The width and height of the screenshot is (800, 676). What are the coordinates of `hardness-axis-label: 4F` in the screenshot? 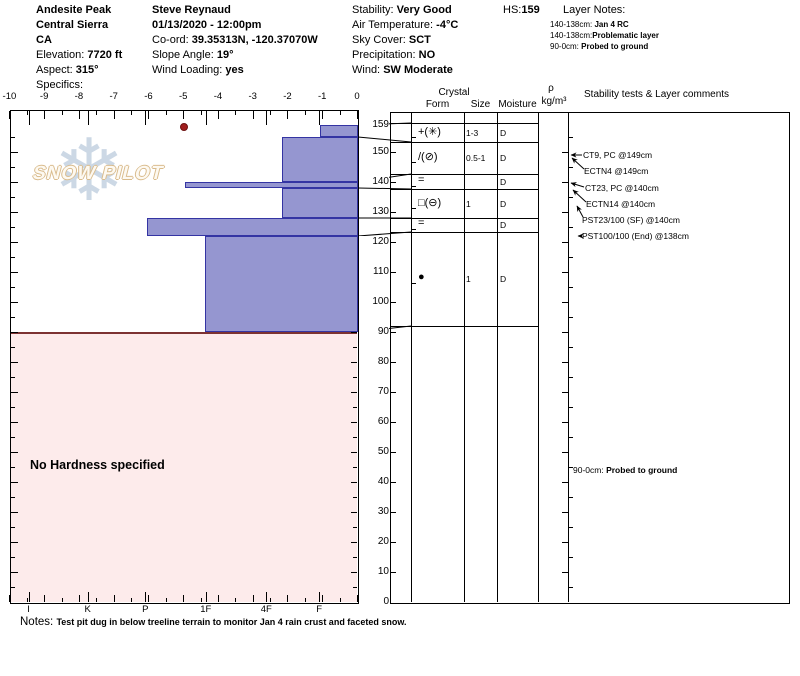 It's located at (266, 609).